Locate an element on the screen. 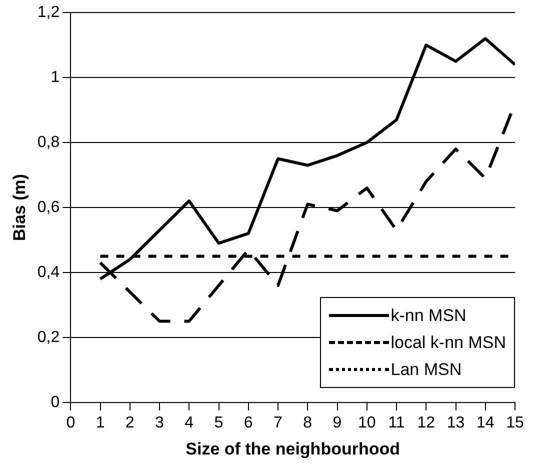 Image resolution: width=533 pixels, height=470 pixels. x-tick-label: 1 is located at coordinates (100, 423).